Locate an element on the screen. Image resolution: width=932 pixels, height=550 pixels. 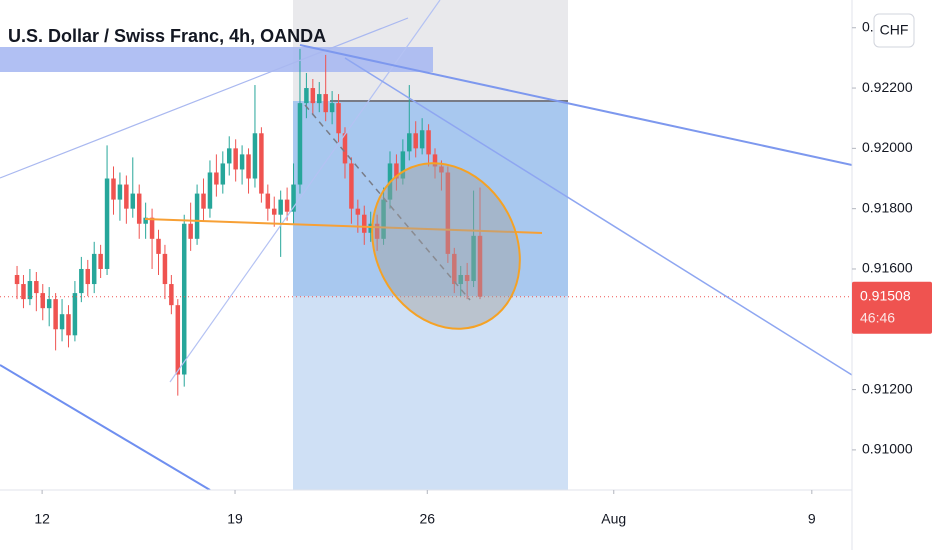
currency-button is located at coordinates (894, 30).